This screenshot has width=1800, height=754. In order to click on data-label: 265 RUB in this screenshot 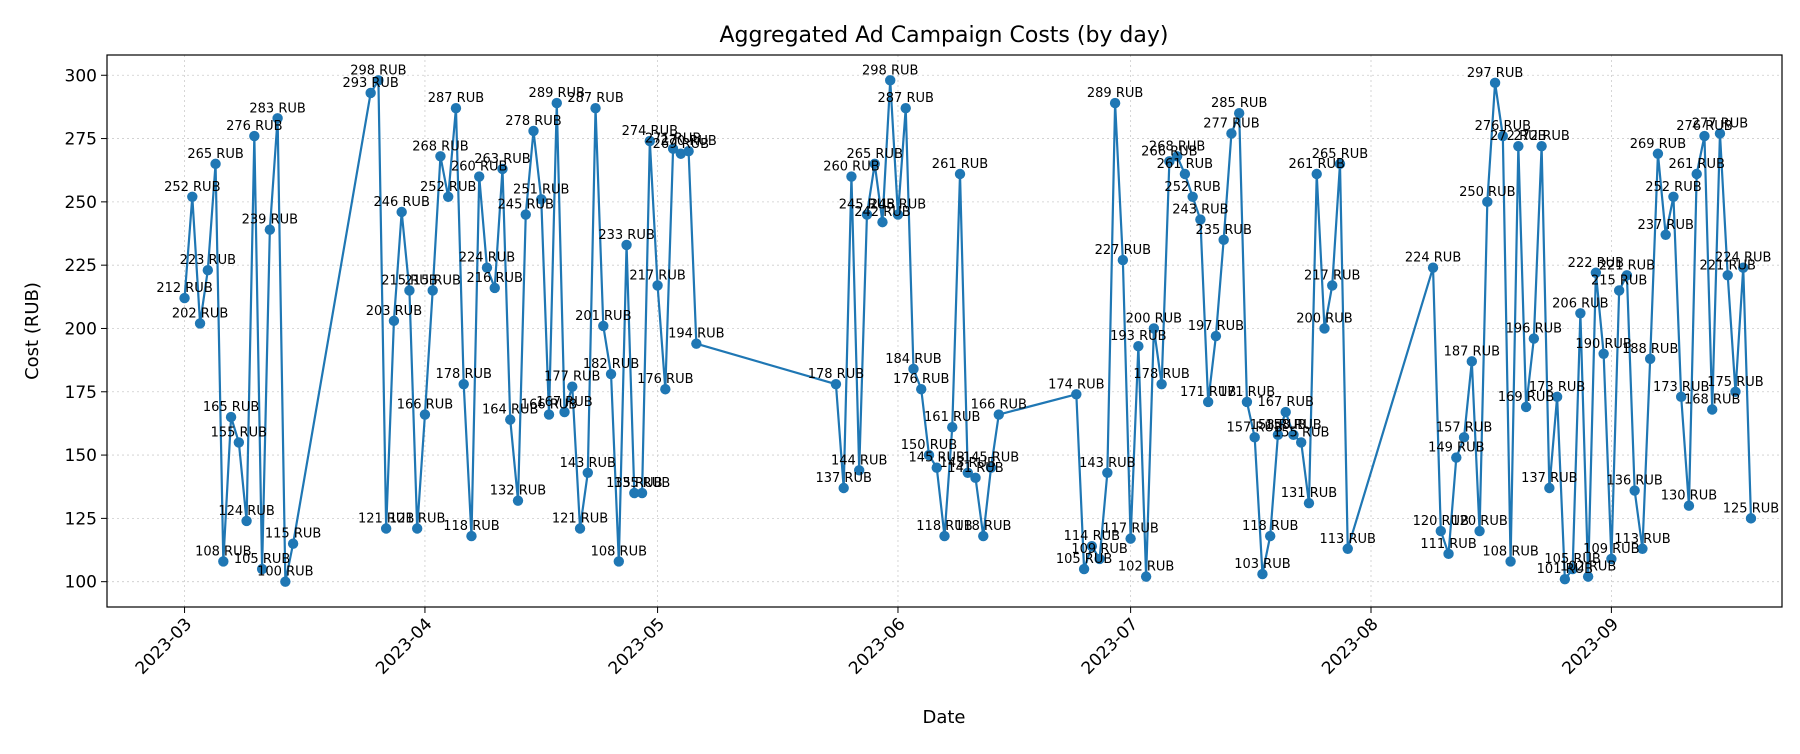, I will do `click(215, 154)`.